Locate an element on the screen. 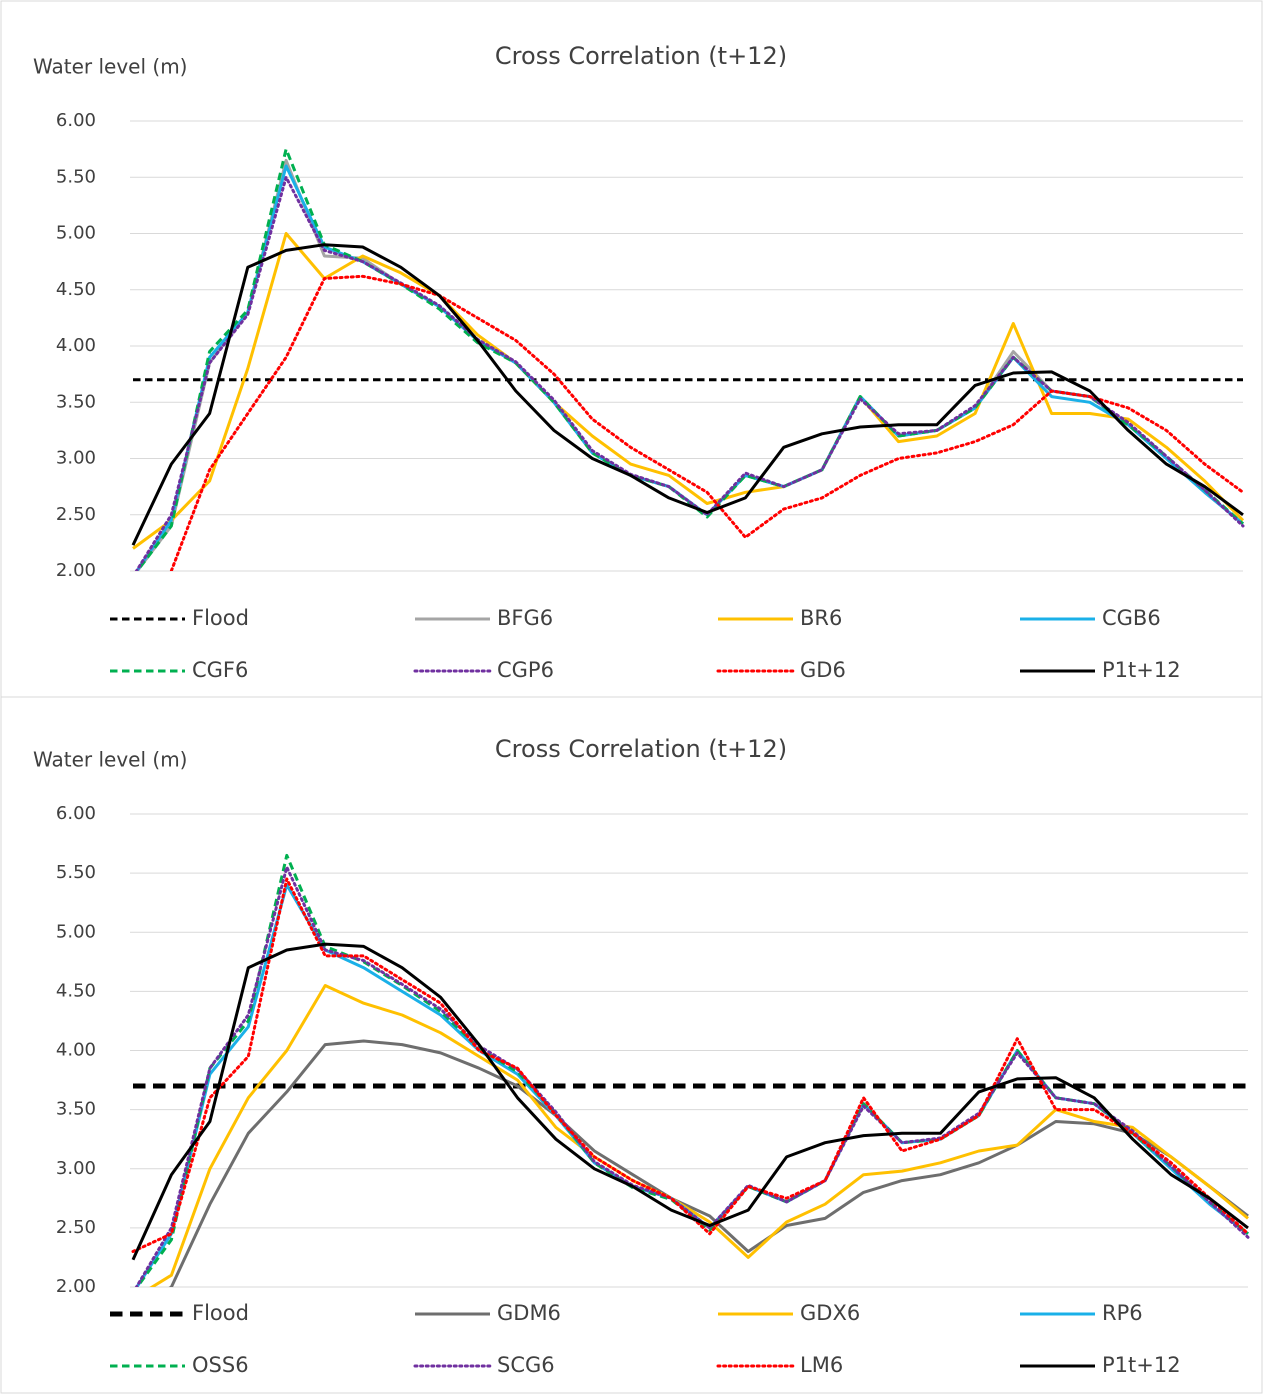 The height and width of the screenshot is (1399, 1263). legend-label: CGB6 is located at coordinates (1131, 618).